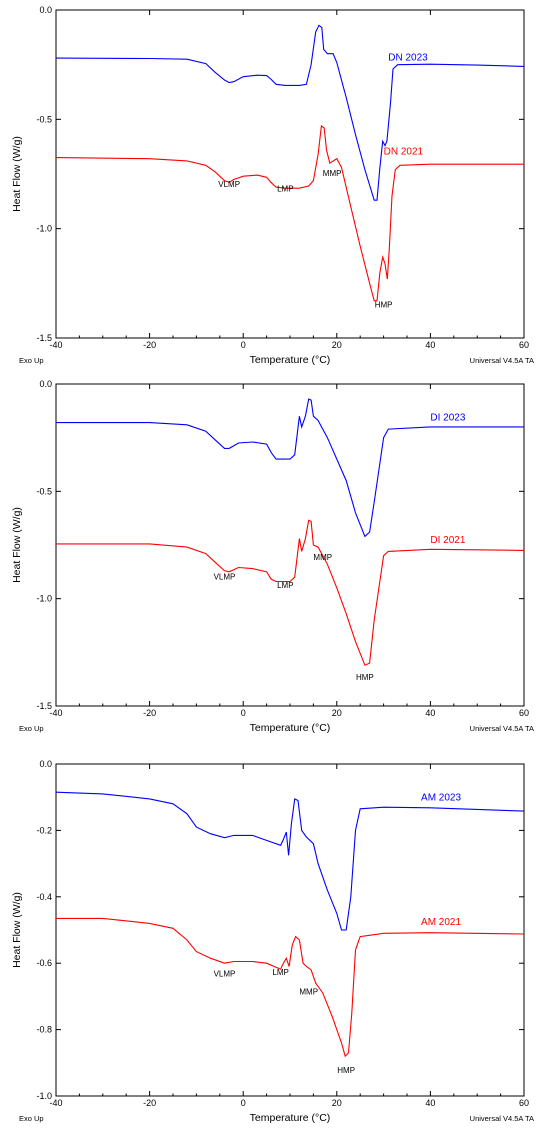 This screenshot has height=1134, width=550. What do you see at coordinates (44, 963) in the screenshot?
I see `y-tick-label: -0.6` at bounding box center [44, 963].